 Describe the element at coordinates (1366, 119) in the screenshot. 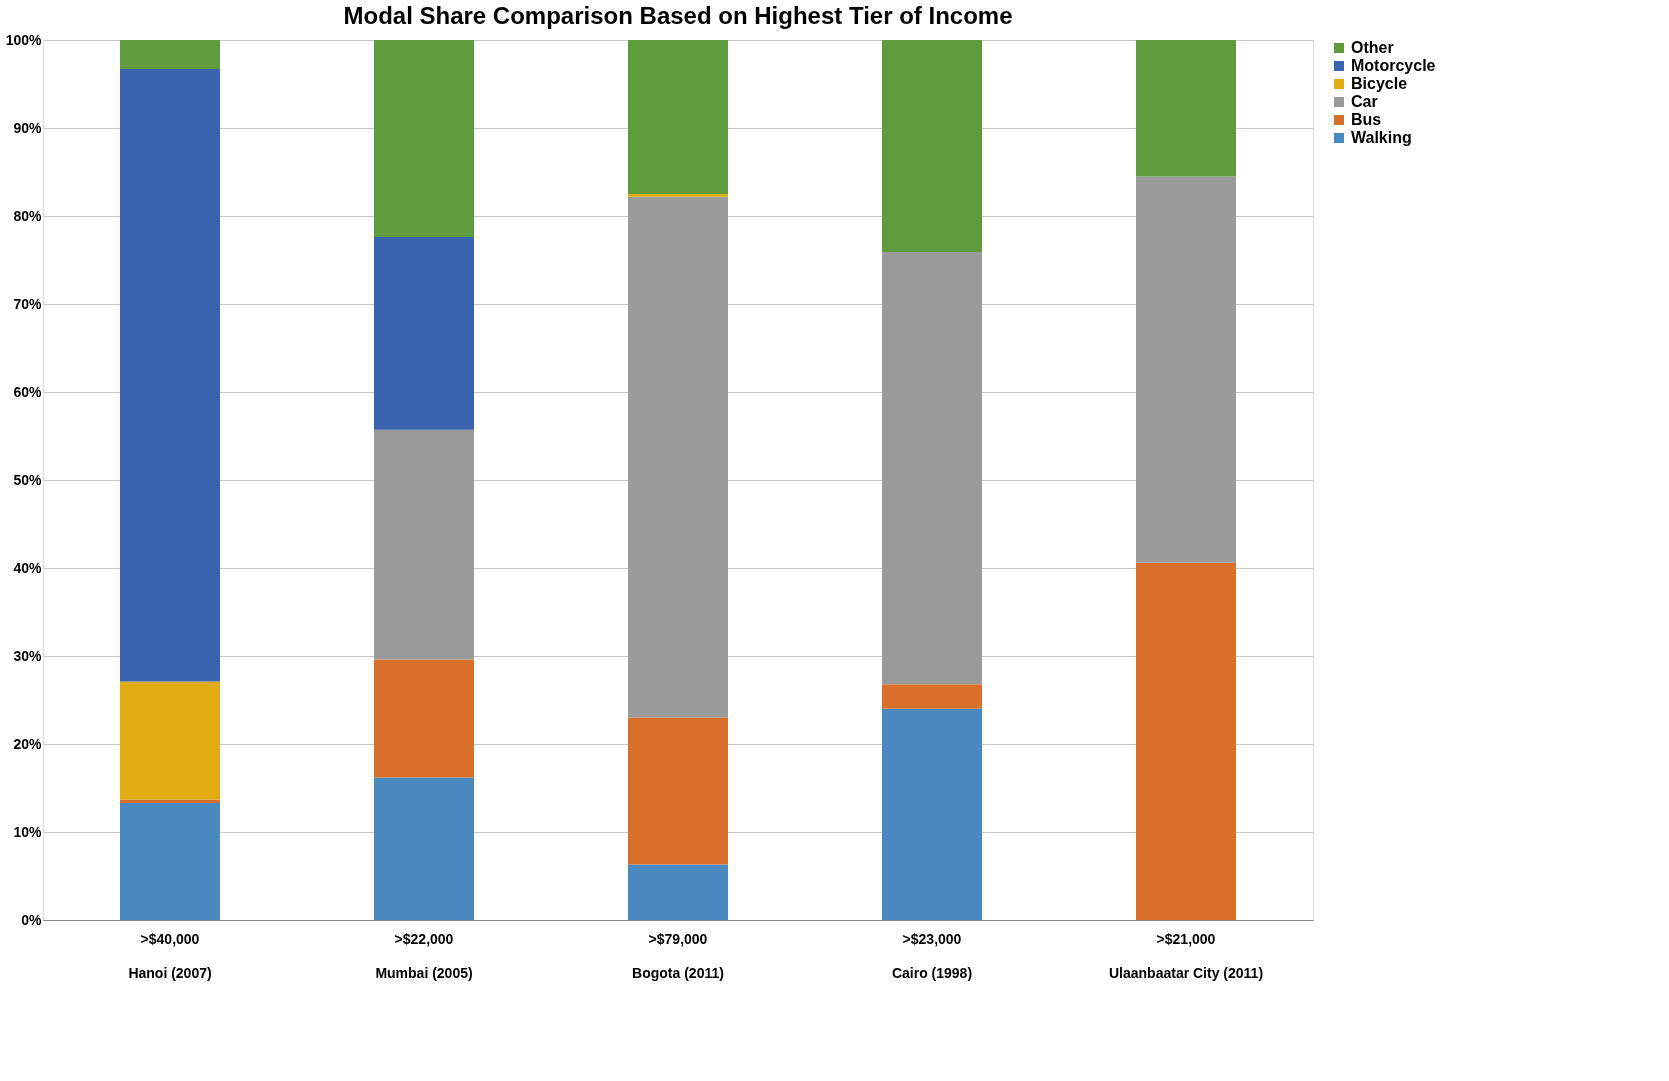

I see `legend-label: Bus` at that location.